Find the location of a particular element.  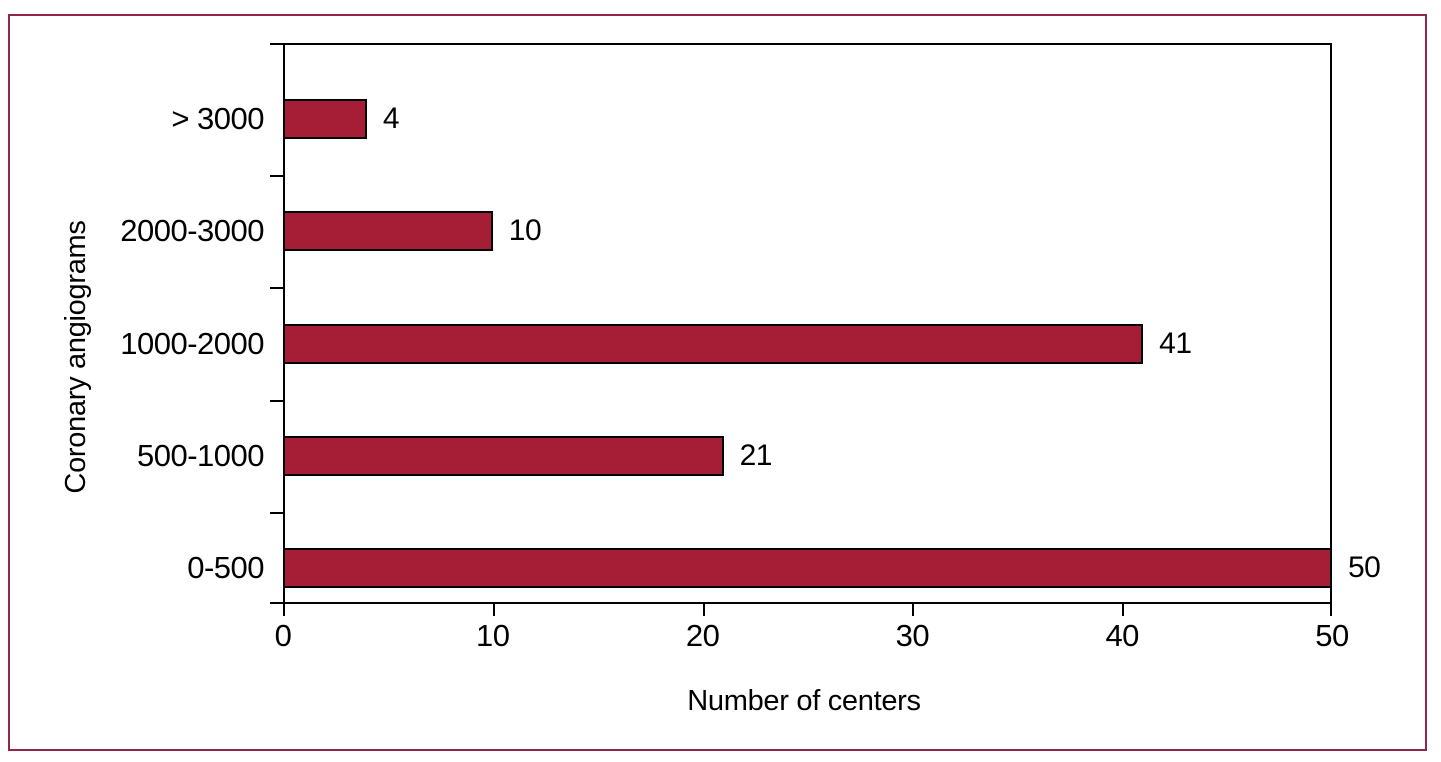

bar-value-label: 4 is located at coordinates (391, 119).